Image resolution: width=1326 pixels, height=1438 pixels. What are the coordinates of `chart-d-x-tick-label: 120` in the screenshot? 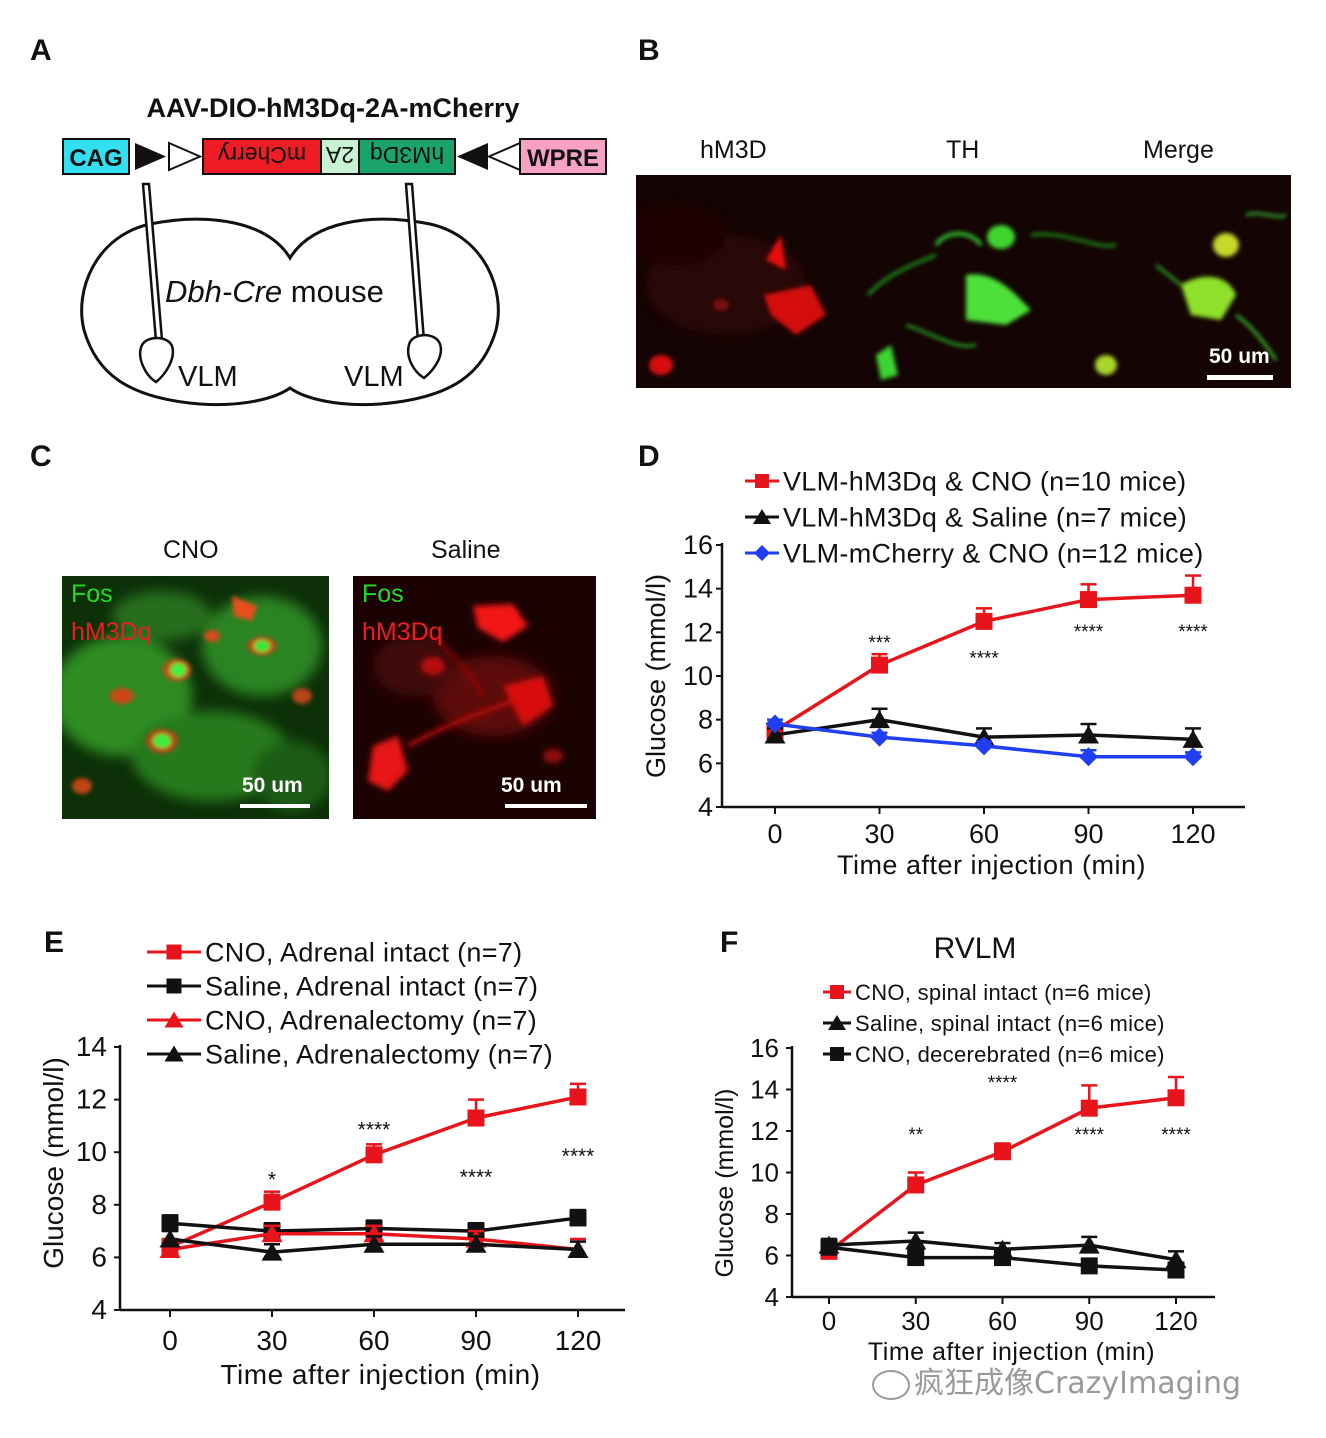 It's located at (1192, 834).